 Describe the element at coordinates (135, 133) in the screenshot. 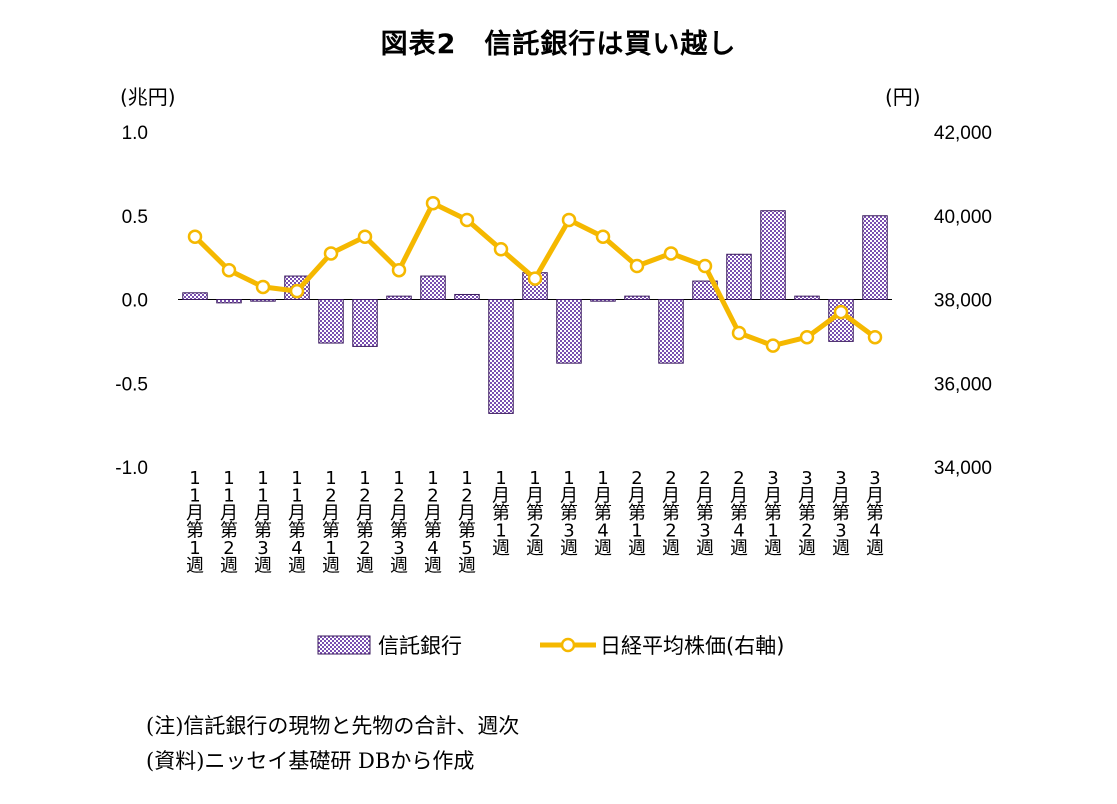

I see `left-tick-label: 1.0` at that location.